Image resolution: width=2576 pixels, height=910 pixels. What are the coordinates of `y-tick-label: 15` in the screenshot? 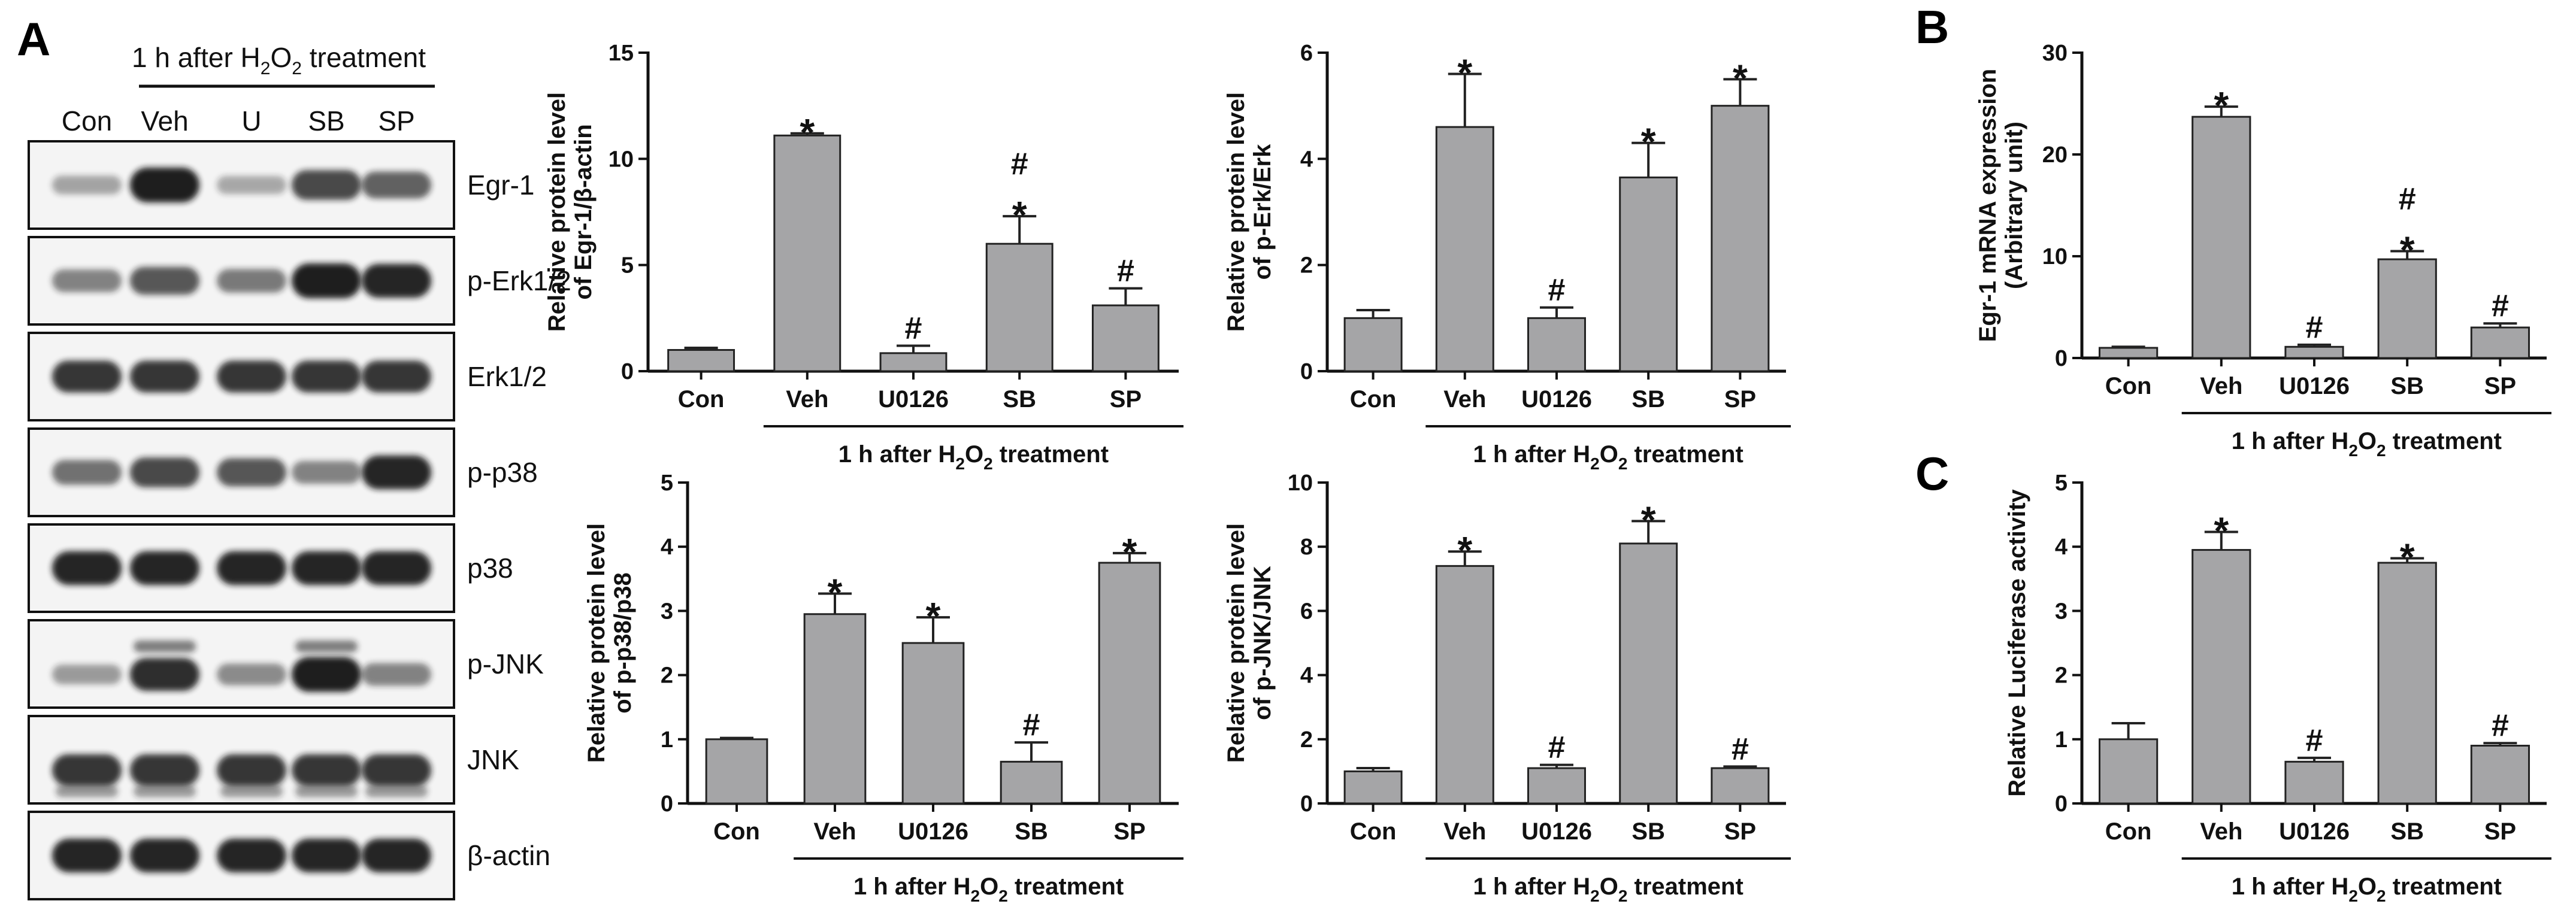 It's located at (621, 54).